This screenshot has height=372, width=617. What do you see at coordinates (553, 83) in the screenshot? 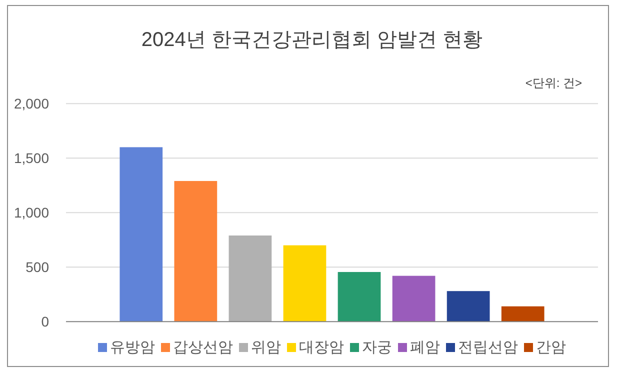
I see `text: <단위: 건>` at bounding box center [553, 83].